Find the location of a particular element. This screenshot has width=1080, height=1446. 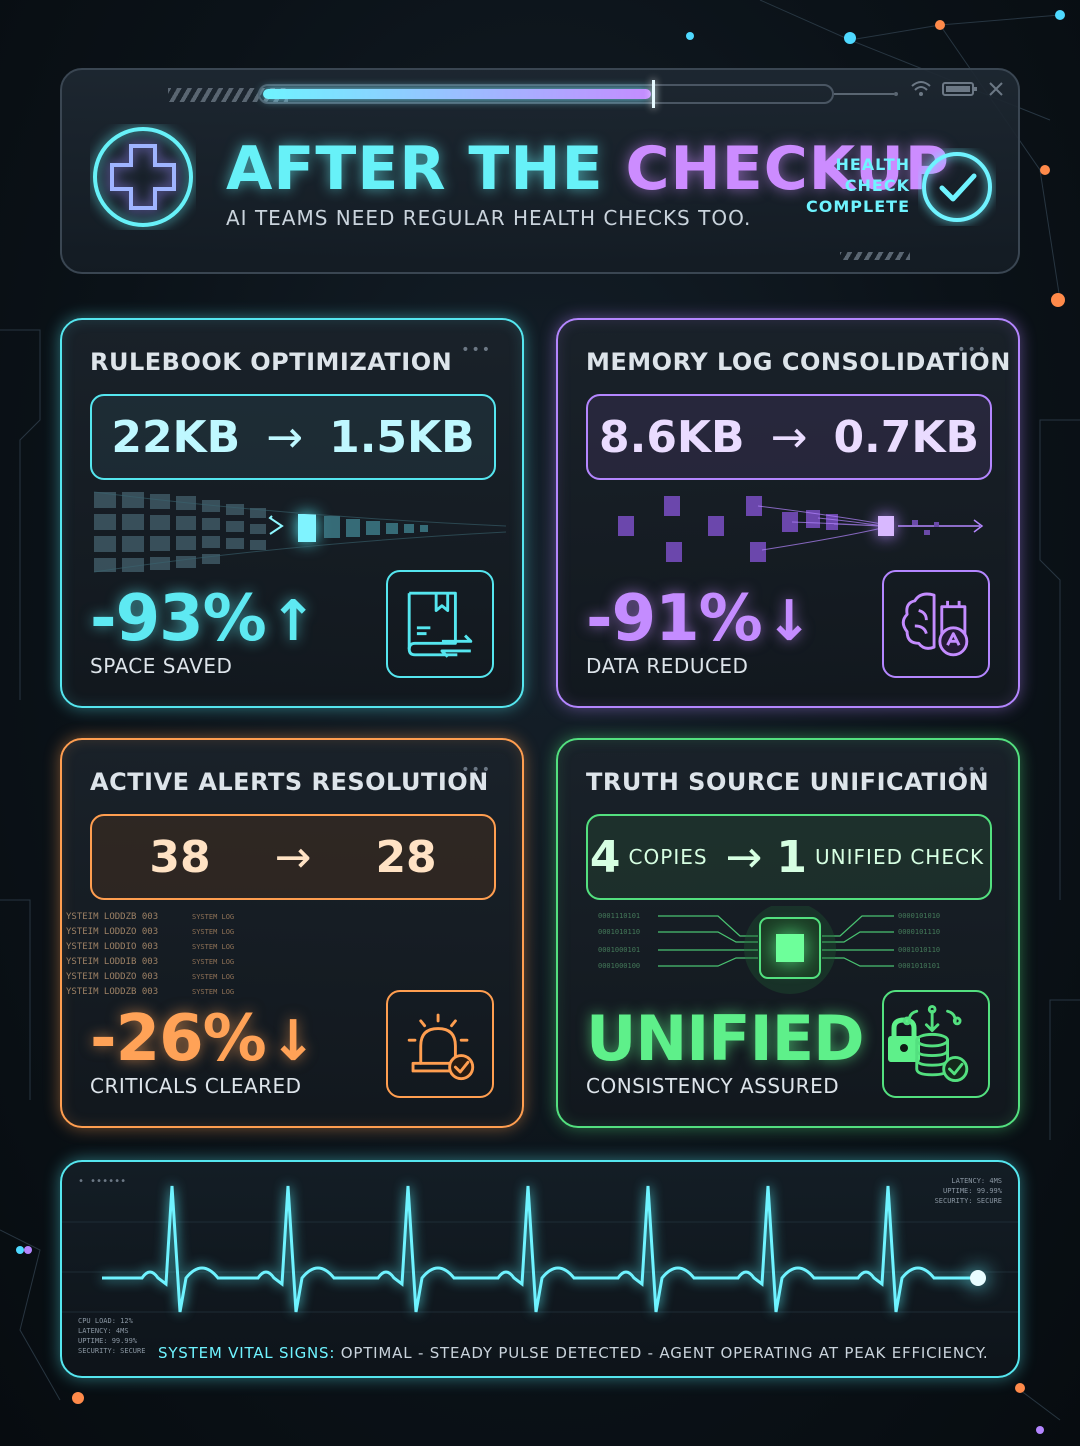

health-progress-cursor is located at coordinates (653, 94).